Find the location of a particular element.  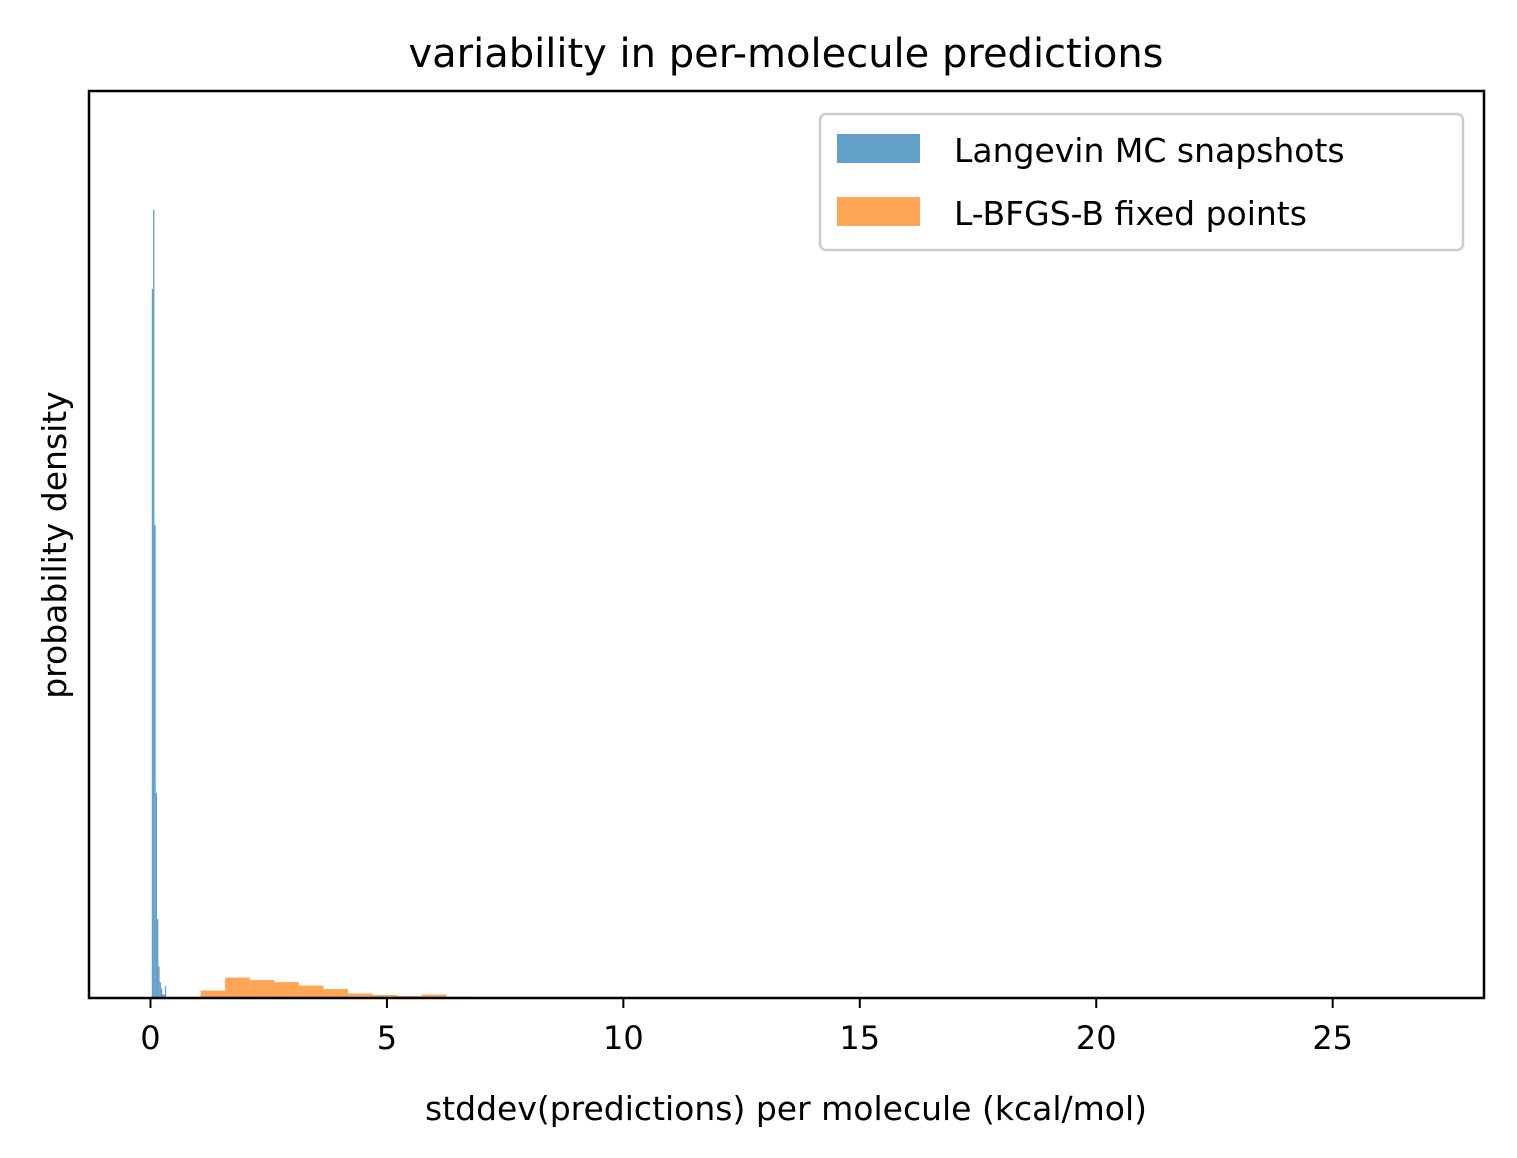

legend-label-lbfgsb: L-BFGS-B fixed points is located at coordinates (1130, 213).